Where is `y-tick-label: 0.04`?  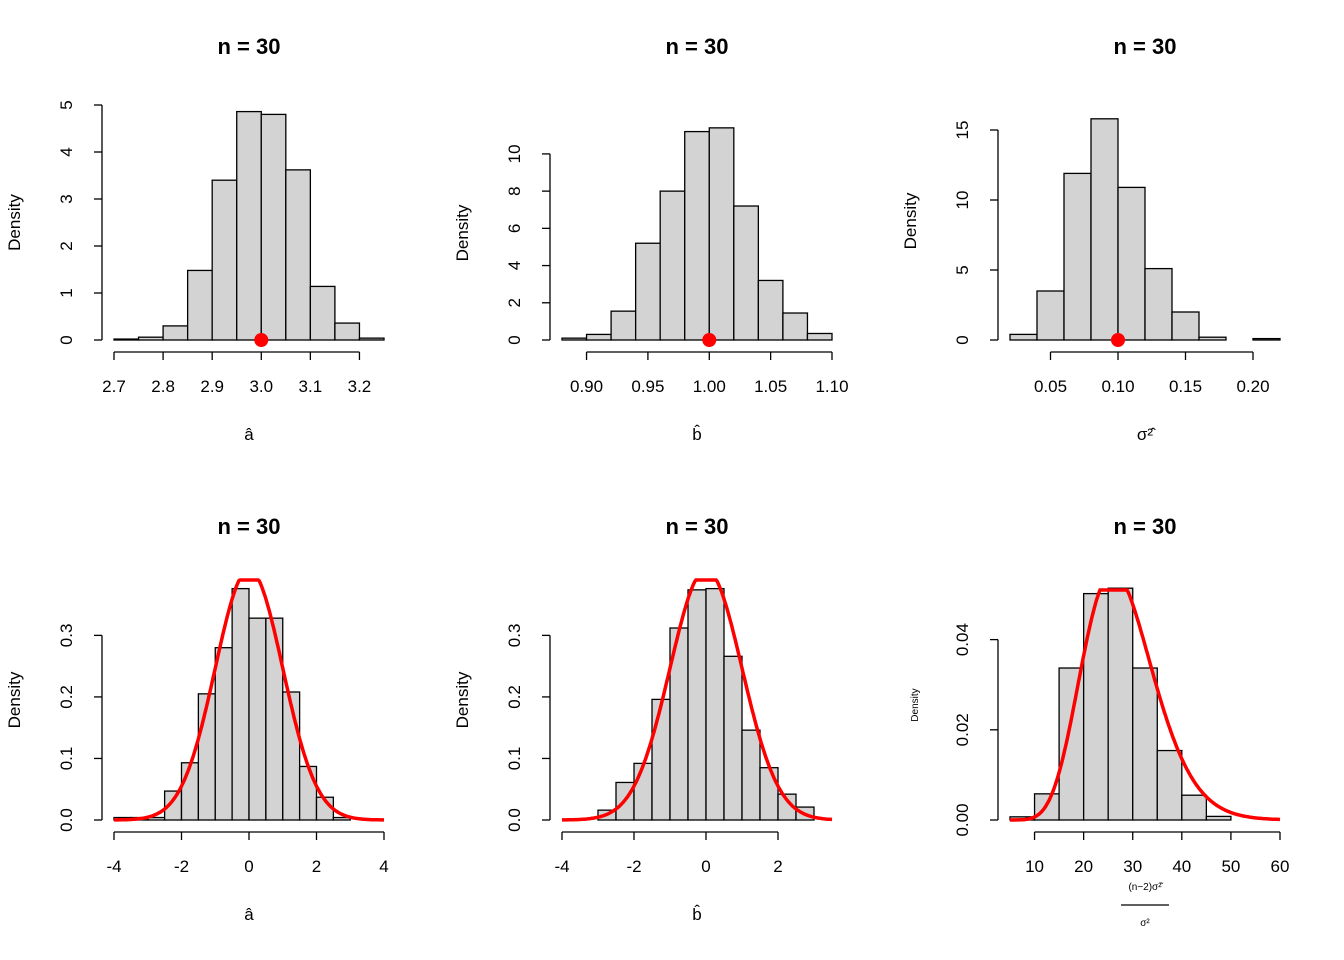
y-tick-label: 0.04 is located at coordinates (962, 639).